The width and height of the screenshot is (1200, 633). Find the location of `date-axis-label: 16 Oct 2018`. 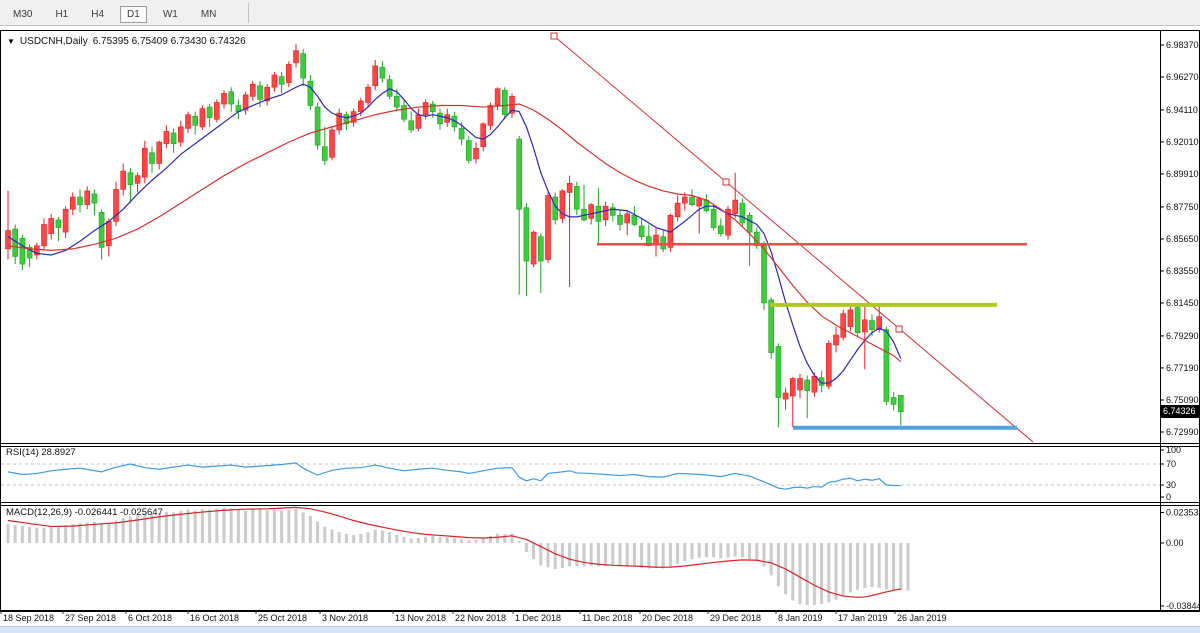

date-axis-label: 16 Oct 2018 is located at coordinates (214, 618).